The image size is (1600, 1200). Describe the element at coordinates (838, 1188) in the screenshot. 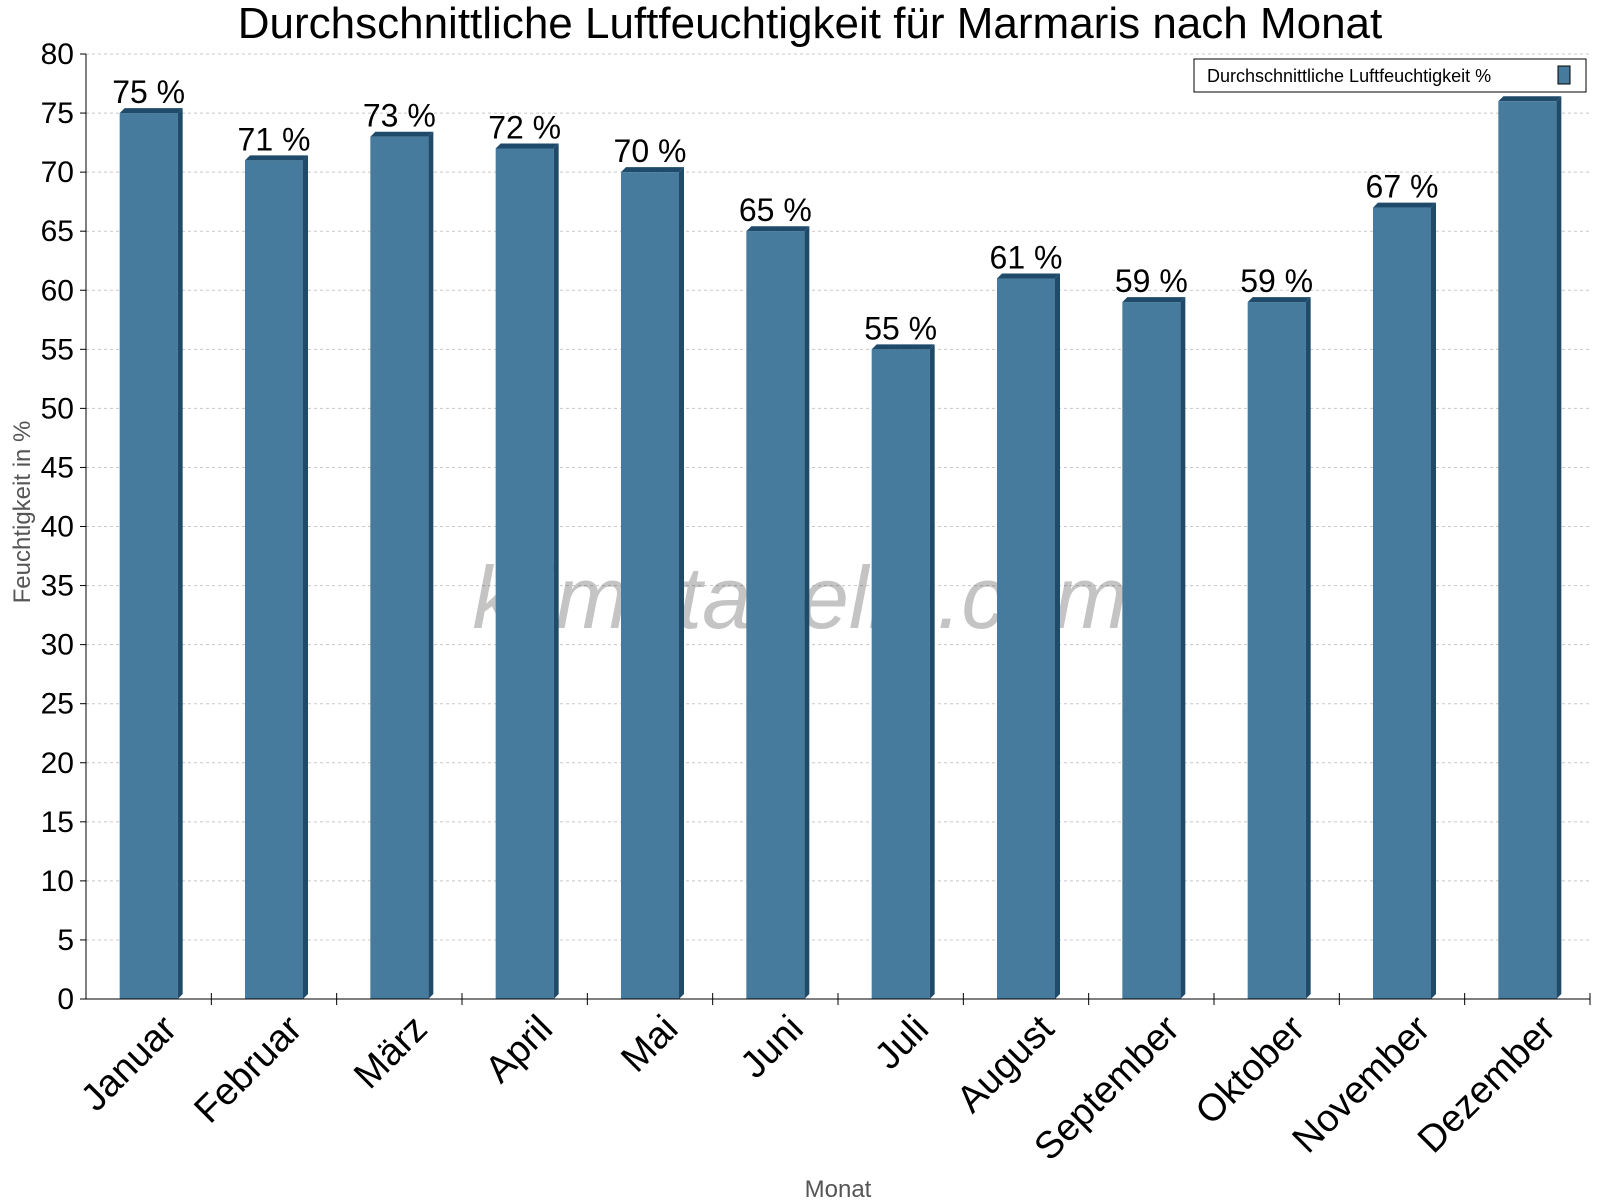

I see `x-axis-title: Monat` at that location.